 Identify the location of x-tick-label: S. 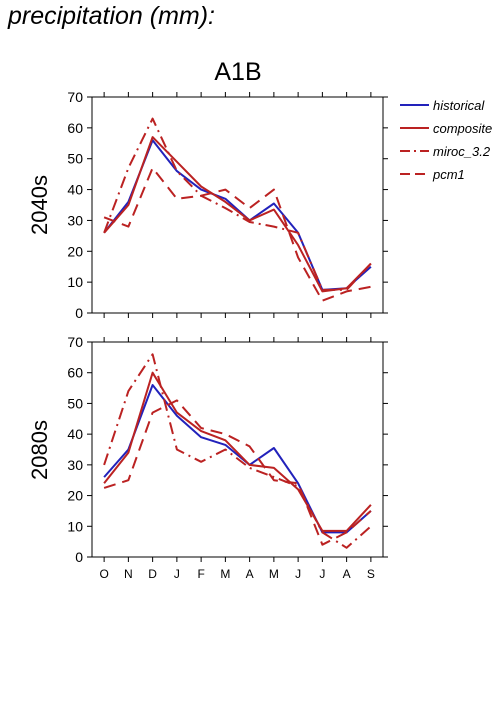
(371, 574).